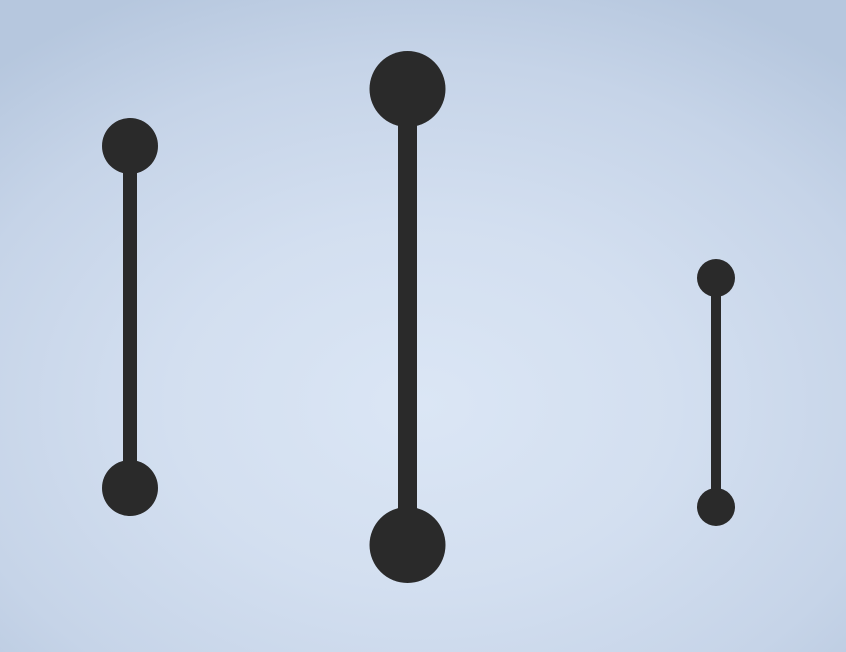  I want to click on dumbbell-right-top-ball, so click(716, 278).